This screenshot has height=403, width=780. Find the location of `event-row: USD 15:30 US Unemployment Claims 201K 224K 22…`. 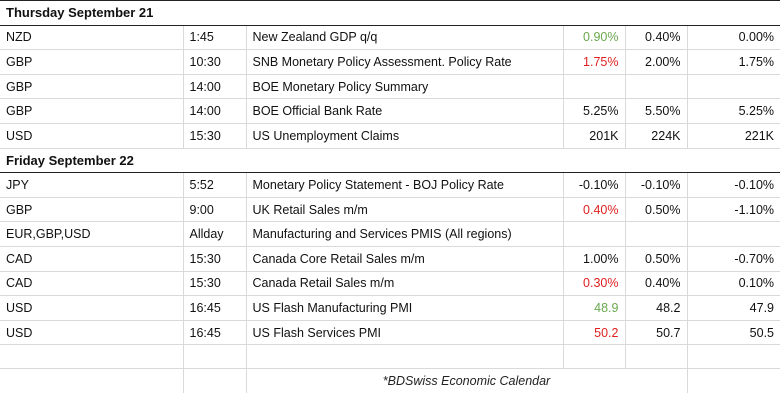

event-row: USD 15:30 US Unemployment Claims 201K 224K 22… is located at coordinates (390, 136).